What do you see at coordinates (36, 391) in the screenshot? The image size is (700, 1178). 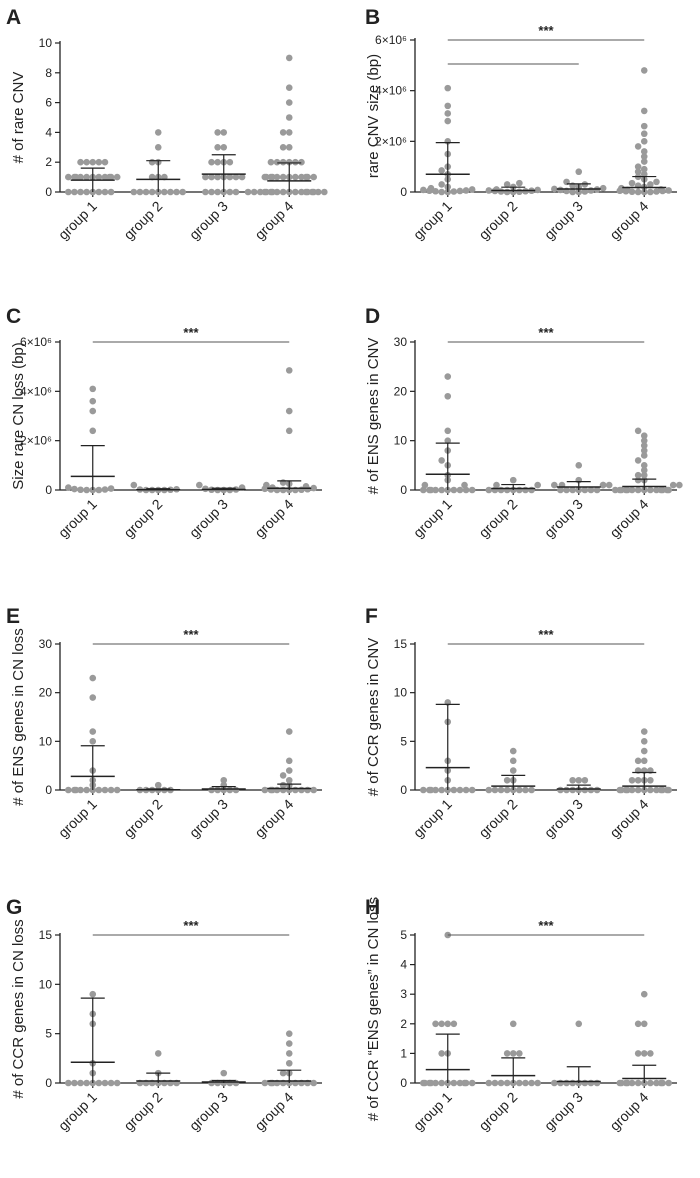 I see `y-tick-label: 4×10⁶` at bounding box center [36, 391].